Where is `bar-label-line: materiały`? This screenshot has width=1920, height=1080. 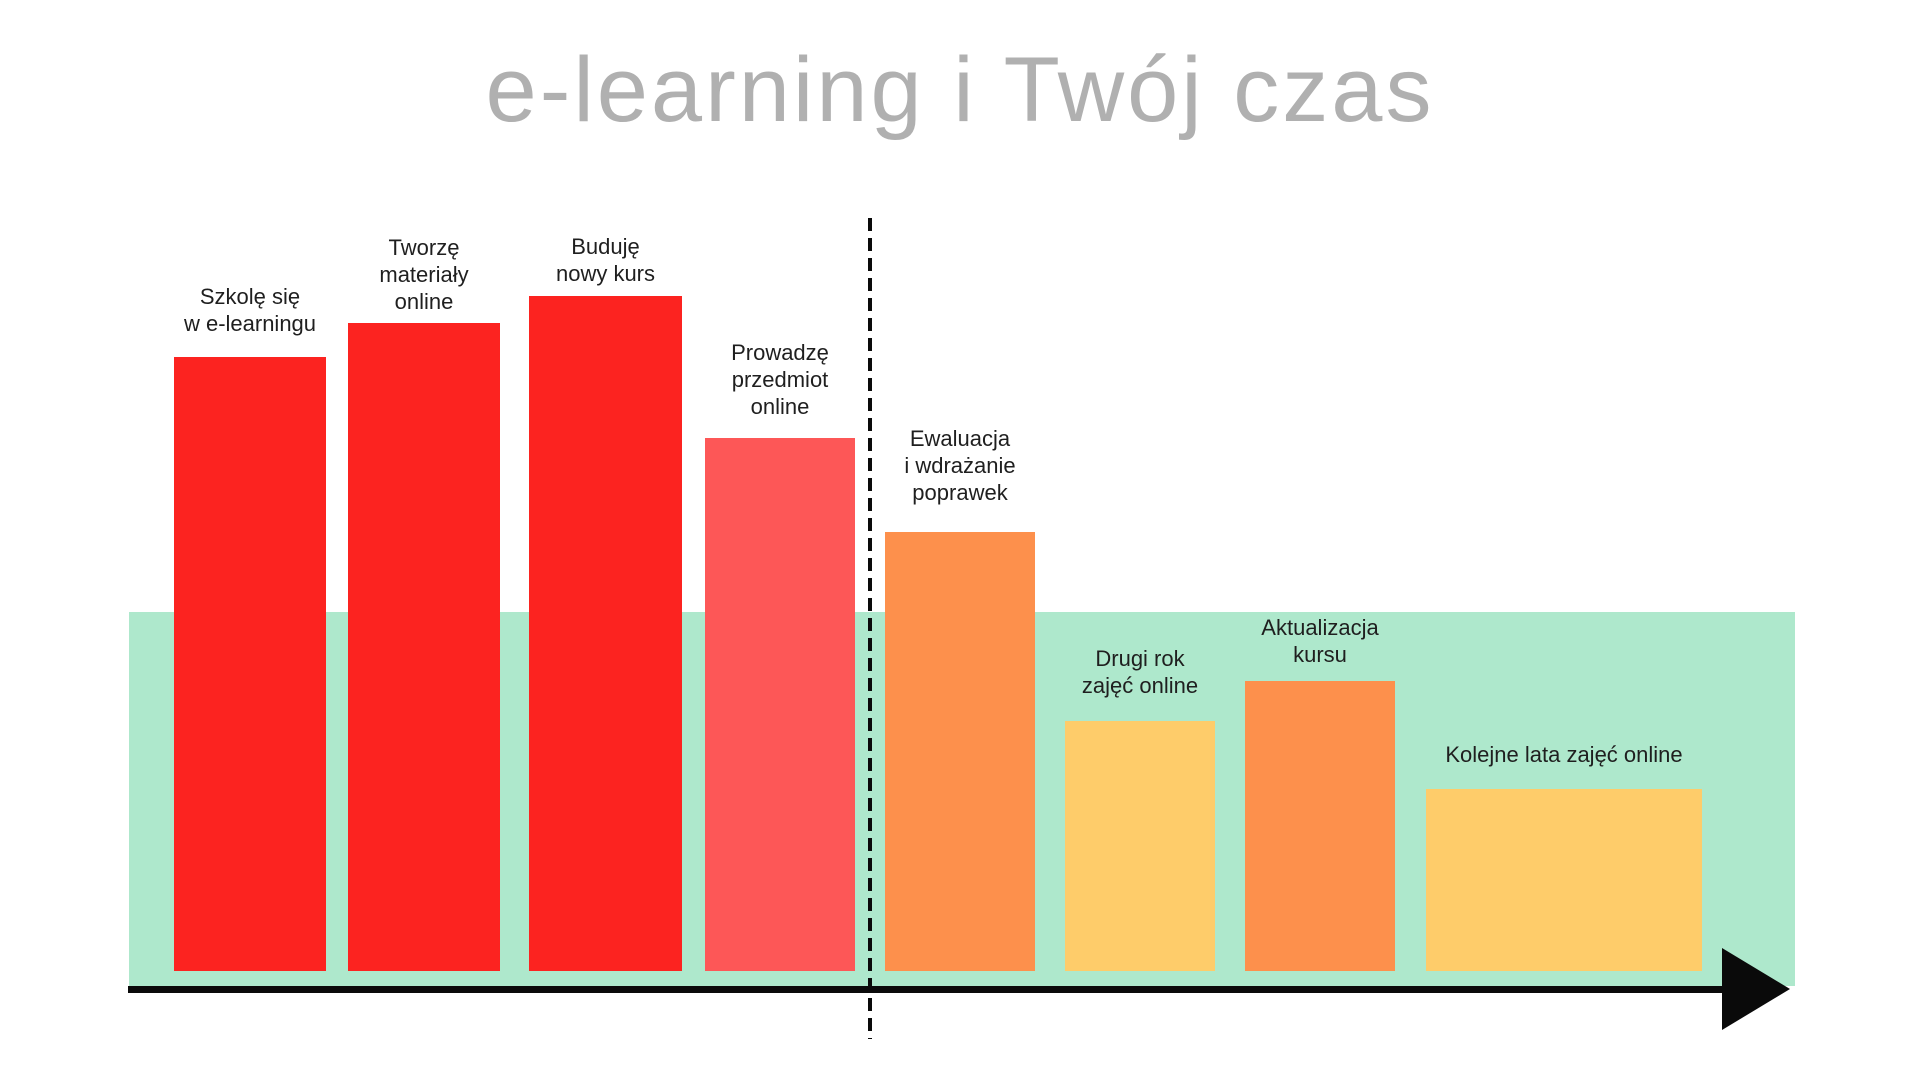
bar-label-line: materiały is located at coordinates (424, 274).